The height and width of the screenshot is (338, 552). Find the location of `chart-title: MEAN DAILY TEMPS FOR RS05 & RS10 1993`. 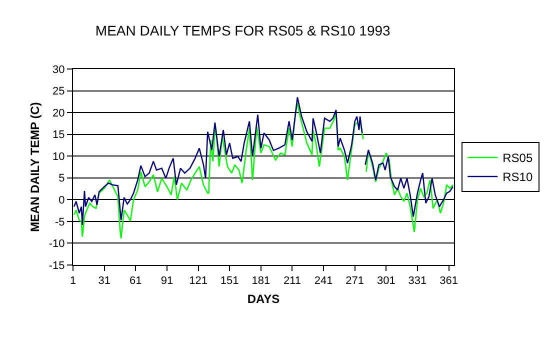

chart-title: MEAN DAILY TEMPS FOR RS05 & RS10 1993 is located at coordinates (243, 30).